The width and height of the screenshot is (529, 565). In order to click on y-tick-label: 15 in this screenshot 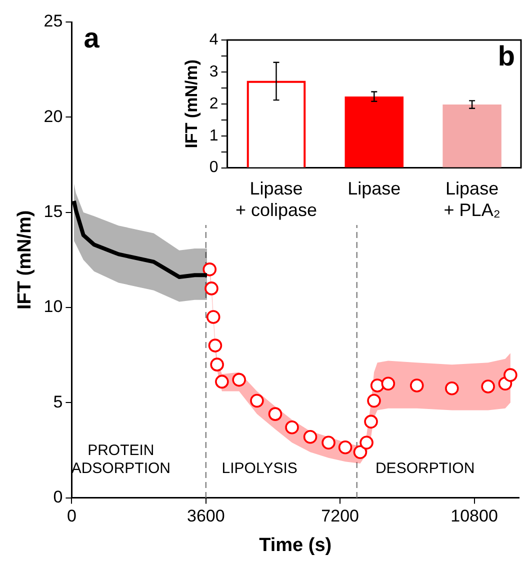, I will do `click(53, 212)`.